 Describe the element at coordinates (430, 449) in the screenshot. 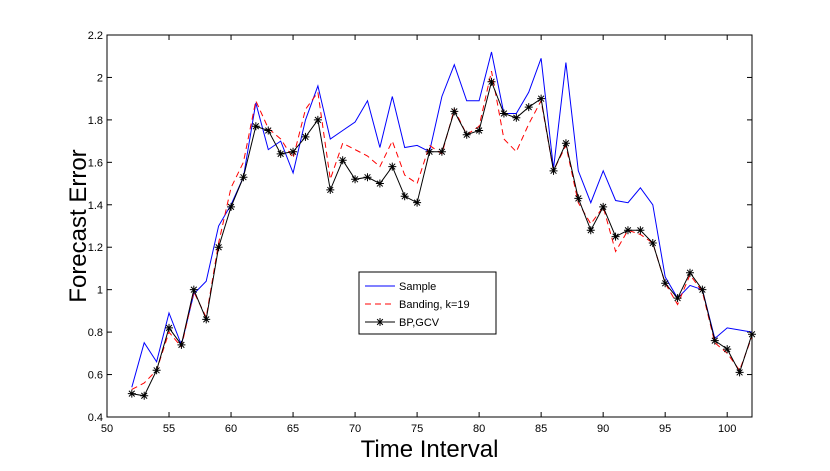

I see `x-axis-title: Time Interval` at that location.